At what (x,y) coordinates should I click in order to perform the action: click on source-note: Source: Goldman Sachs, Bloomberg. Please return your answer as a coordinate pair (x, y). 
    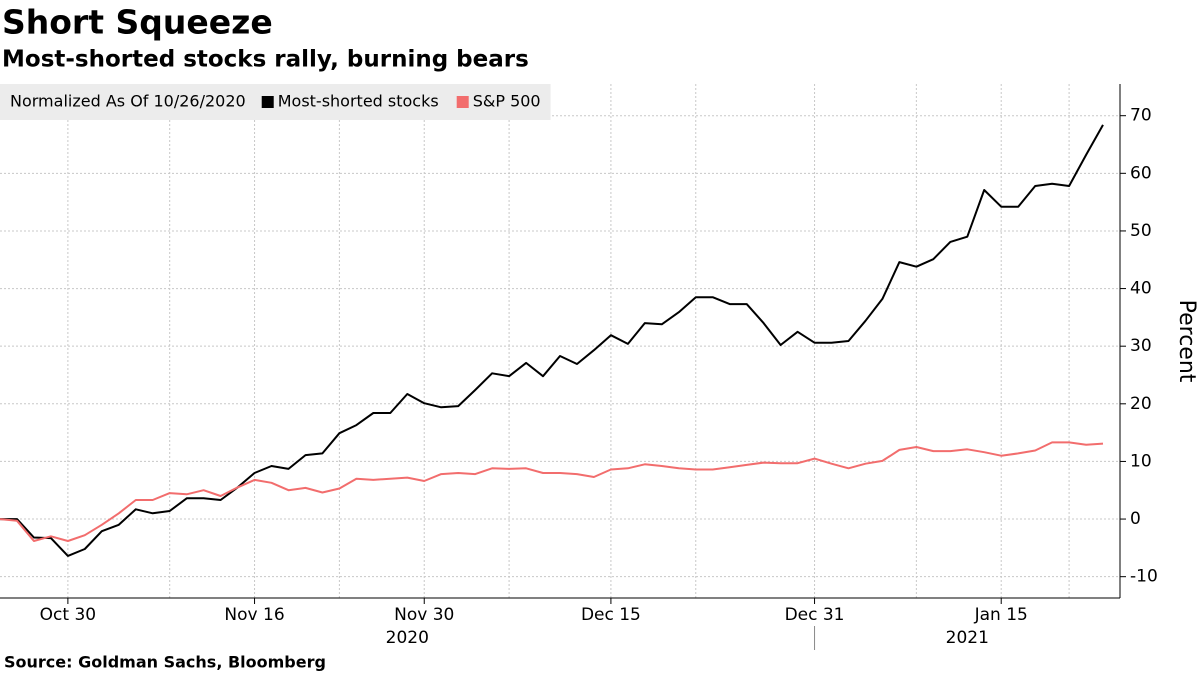
    Looking at the image, I should click on (165, 662).